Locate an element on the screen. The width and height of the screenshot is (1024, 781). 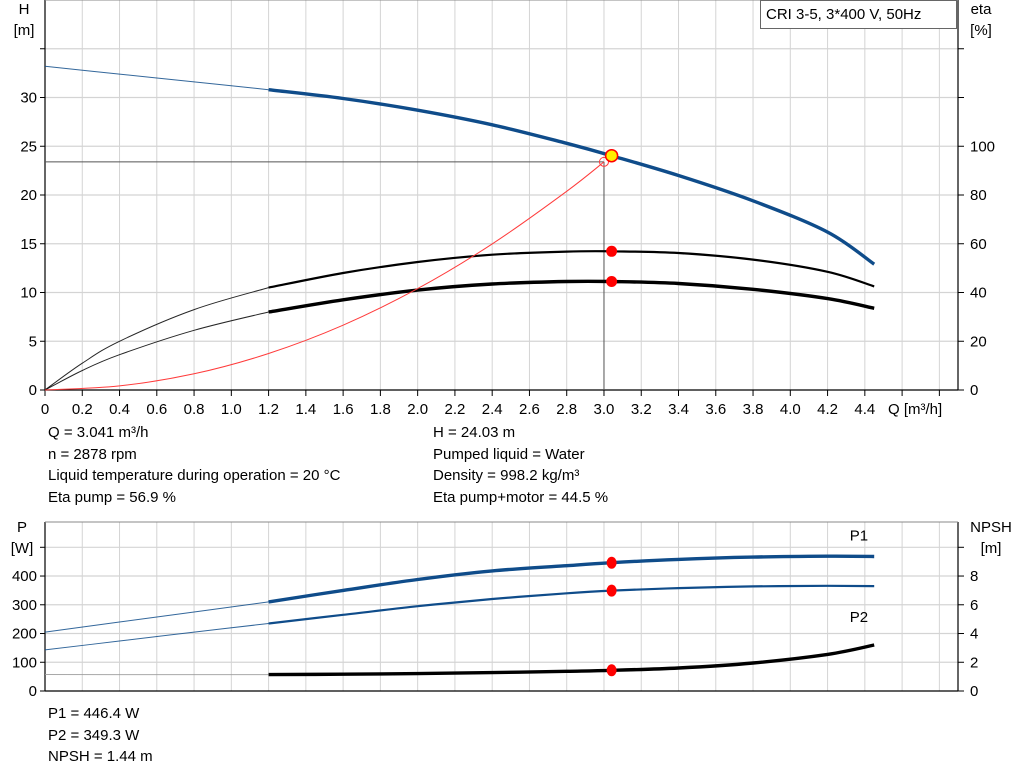
y-tick-label: 15 is located at coordinates (28, 244).